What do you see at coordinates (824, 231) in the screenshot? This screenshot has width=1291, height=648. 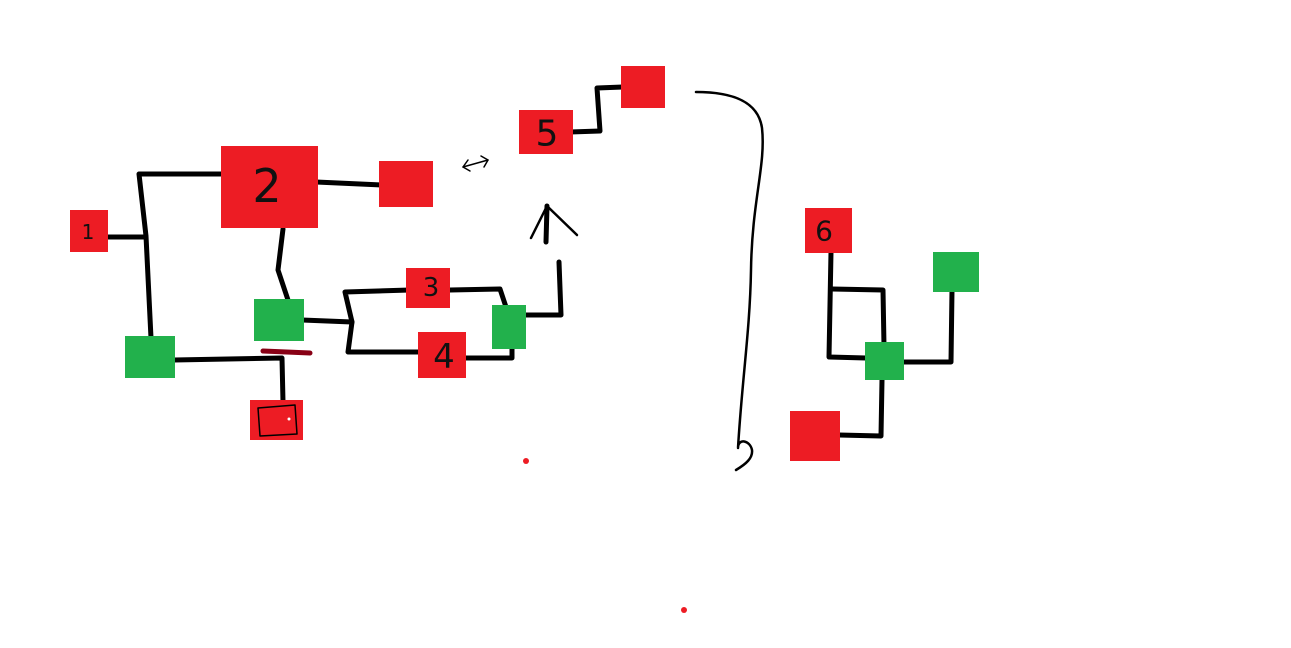 I see `node-6-label: 6` at bounding box center [824, 231].